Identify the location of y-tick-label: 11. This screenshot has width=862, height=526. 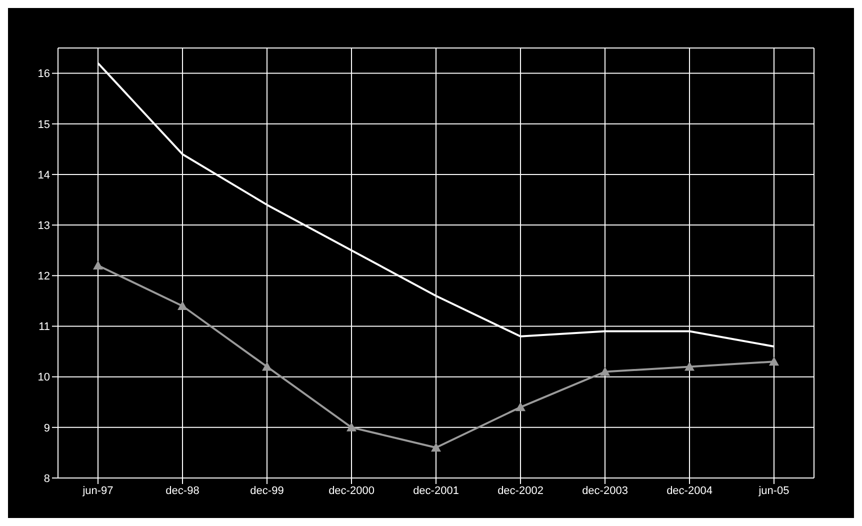
(44, 327).